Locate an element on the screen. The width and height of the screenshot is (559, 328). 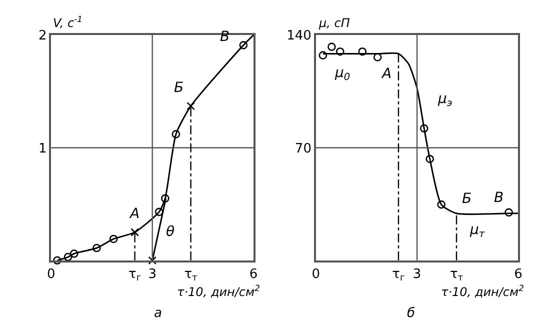
annotation: μ$_{э}$ is located at coordinates (444, 100).